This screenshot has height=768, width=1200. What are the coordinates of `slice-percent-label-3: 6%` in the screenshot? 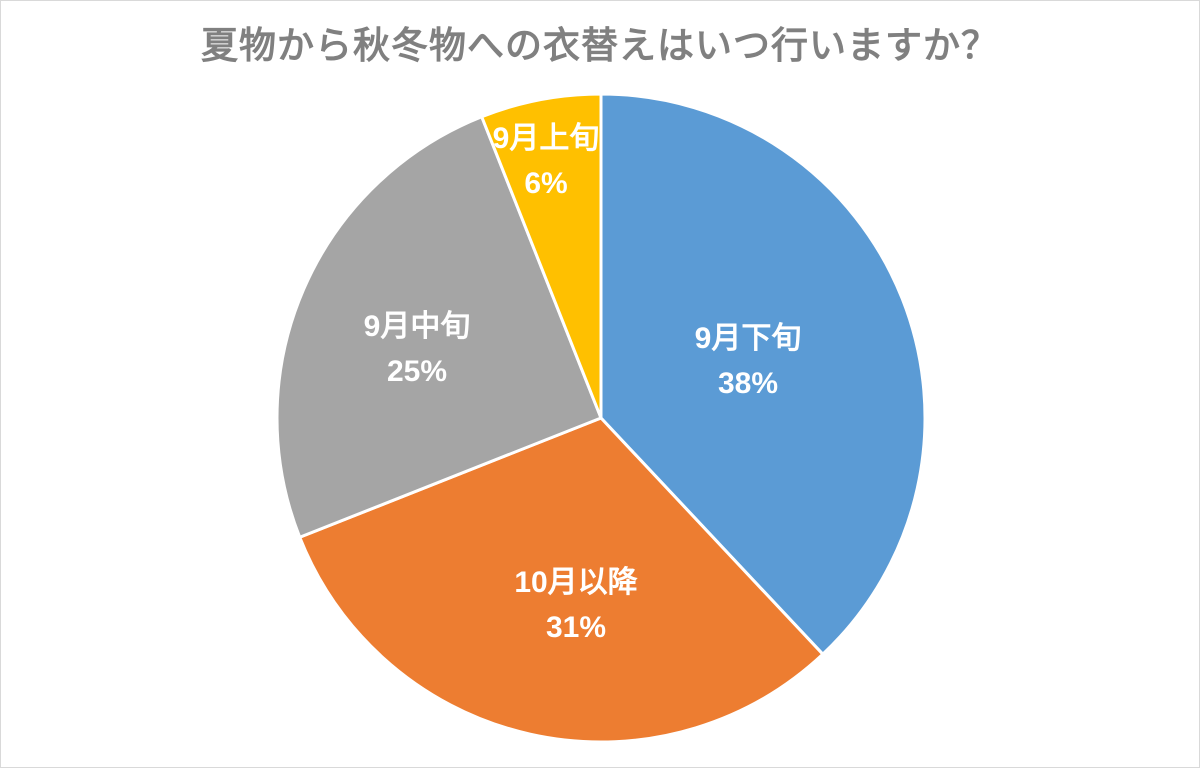 It's located at (545, 183).